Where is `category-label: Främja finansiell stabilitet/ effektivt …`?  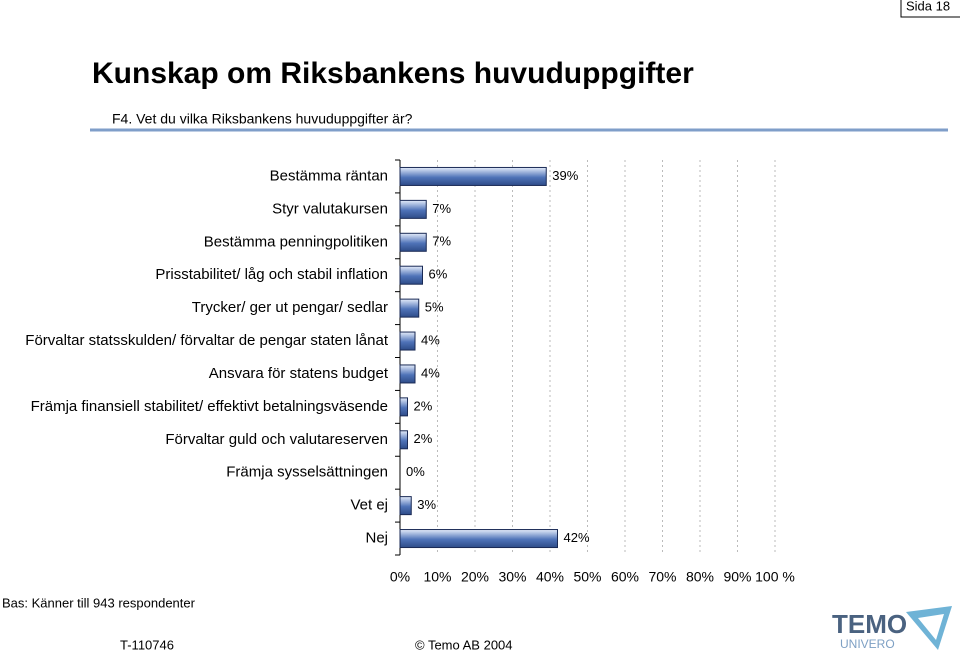 category-label: Främja finansiell stabilitet/ effektivt … is located at coordinates (209, 406).